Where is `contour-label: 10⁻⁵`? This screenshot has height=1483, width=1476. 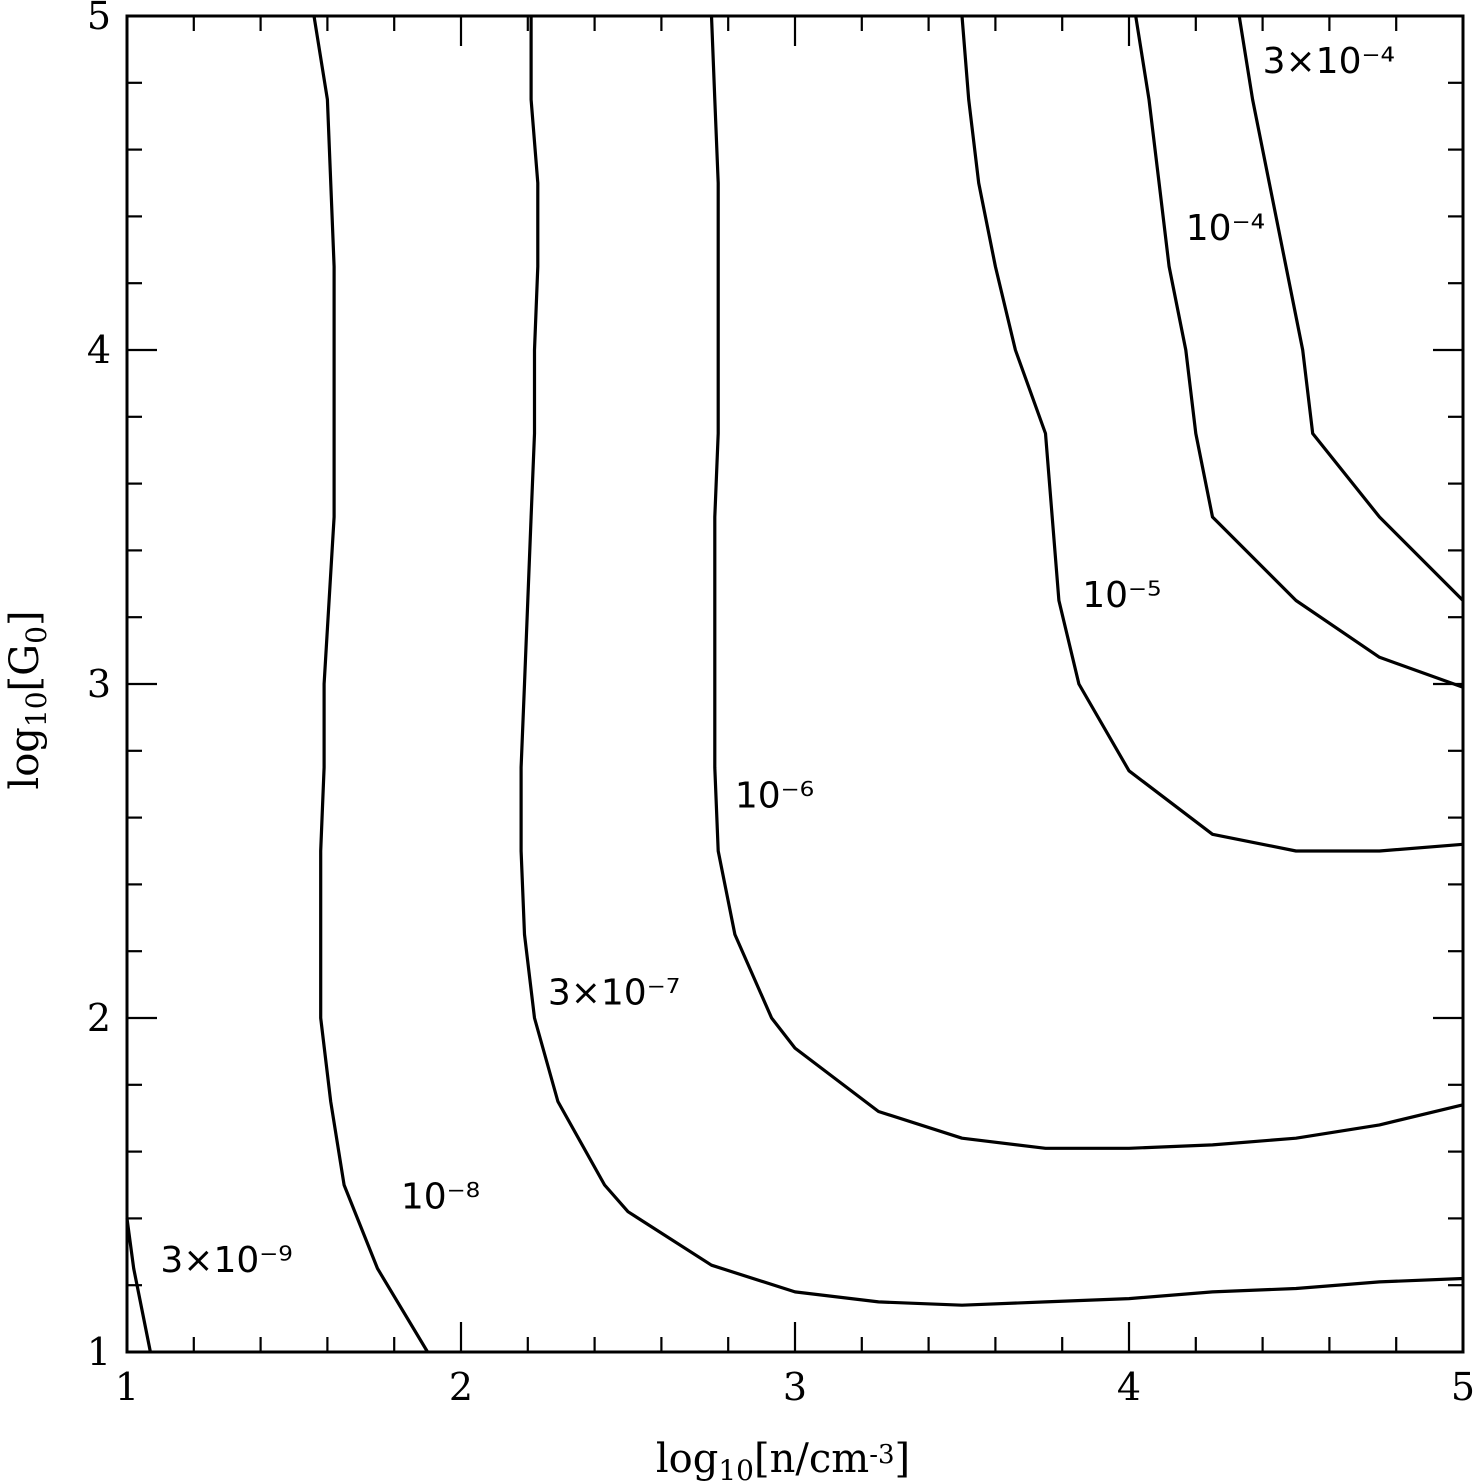 contour-label: 10⁻⁵ is located at coordinates (1121, 595).